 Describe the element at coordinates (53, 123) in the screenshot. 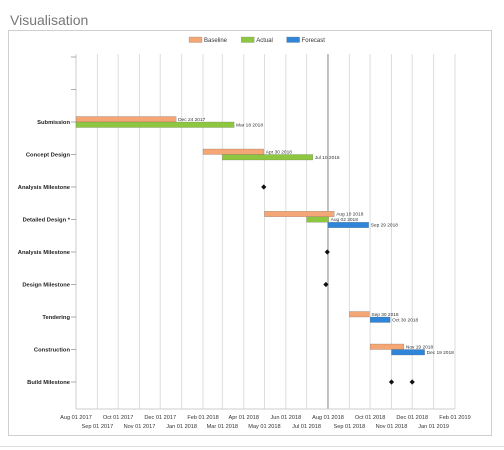

I see `task-label: Submission` at that location.